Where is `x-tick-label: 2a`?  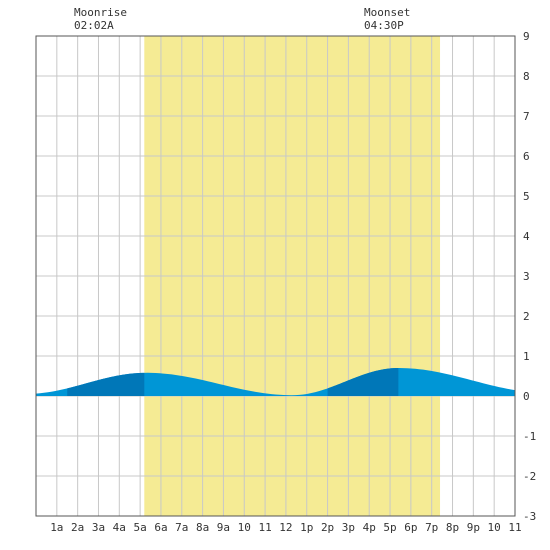 x-tick-label: 2a is located at coordinates (77, 527).